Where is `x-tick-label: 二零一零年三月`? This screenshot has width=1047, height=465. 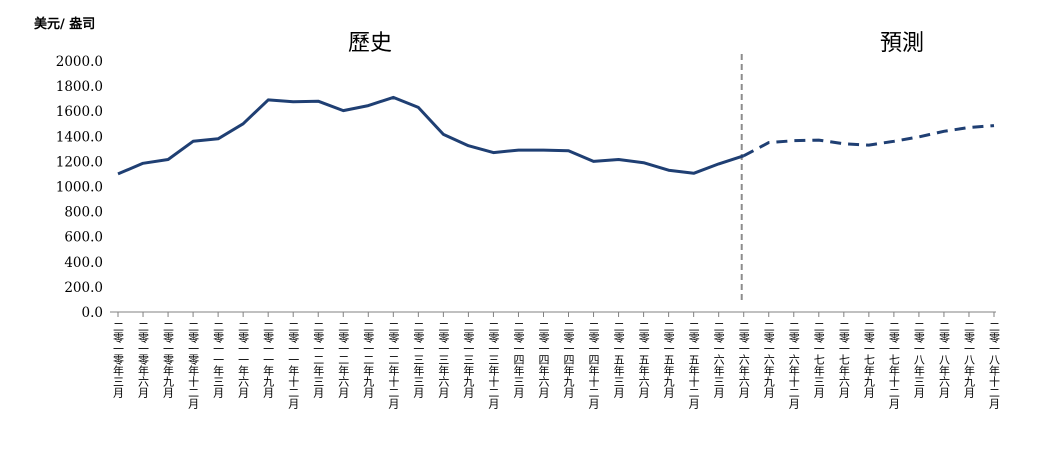
x-tick-label: 二零一零年三月 is located at coordinates (118, 359).